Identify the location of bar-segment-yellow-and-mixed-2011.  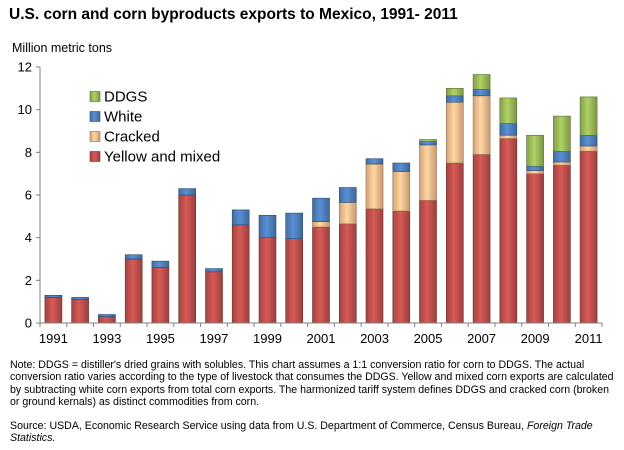
(588, 237).